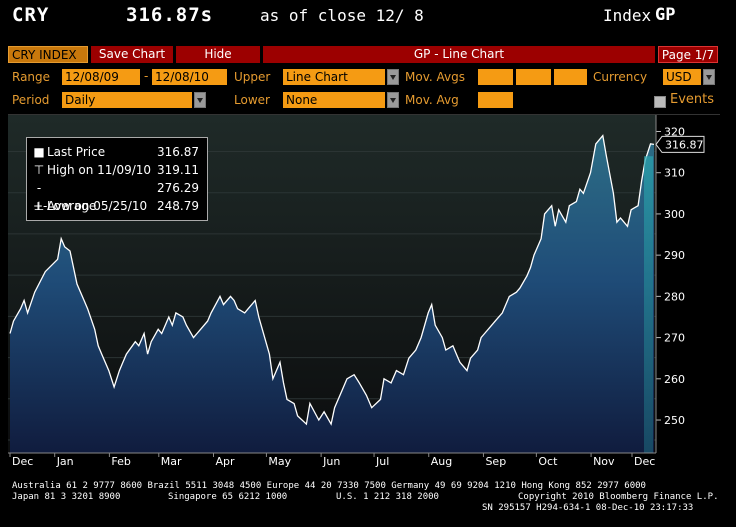 The width and height of the screenshot is (736, 527). Describe the element at coordinates (31, 100) in the screenshot. I see `period-label: Period` at that location.